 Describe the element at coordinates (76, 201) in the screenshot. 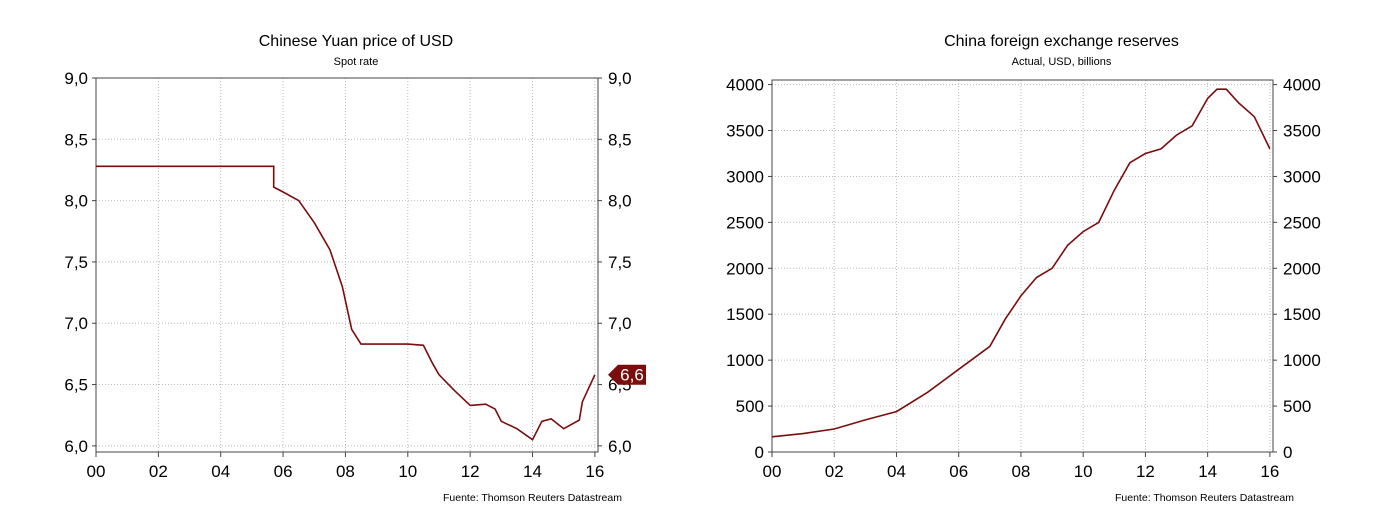

I see `y-tick-label-left: 8,0` at that location.